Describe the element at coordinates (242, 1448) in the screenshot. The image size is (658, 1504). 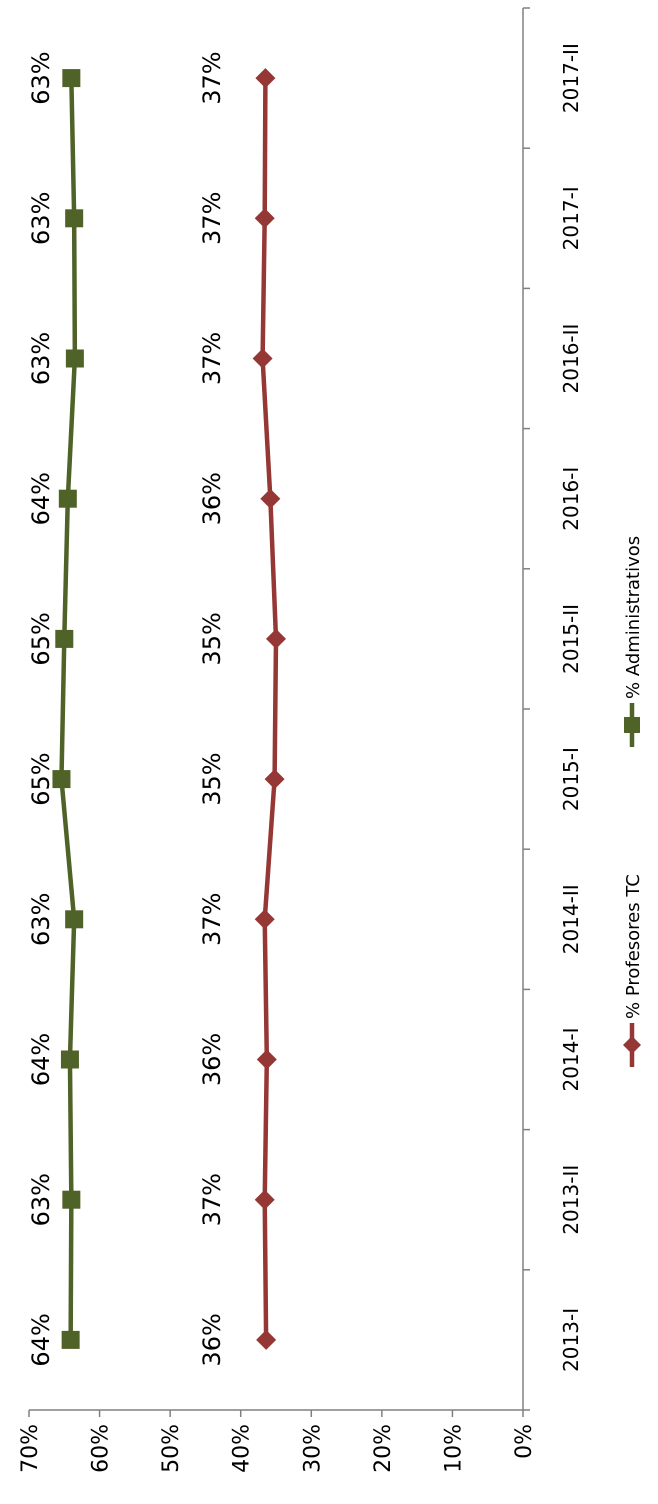
I see `value-tick-label: 40%` at that location.